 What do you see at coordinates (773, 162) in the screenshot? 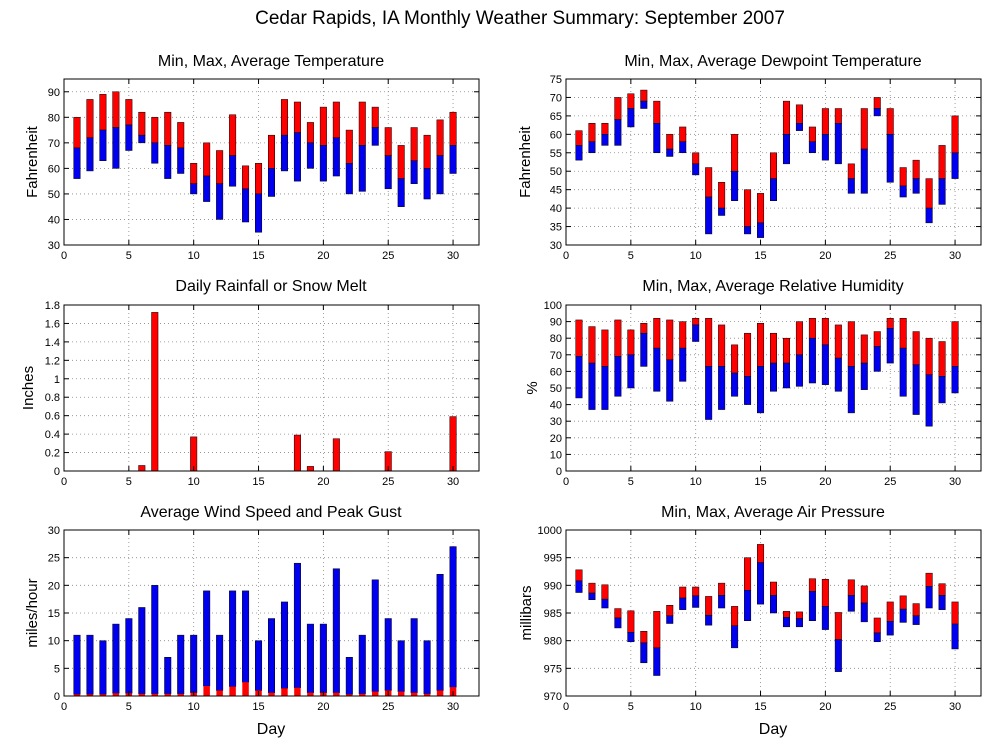
I see `dewpoint-plot-frame` at bounding box center [773, 162].